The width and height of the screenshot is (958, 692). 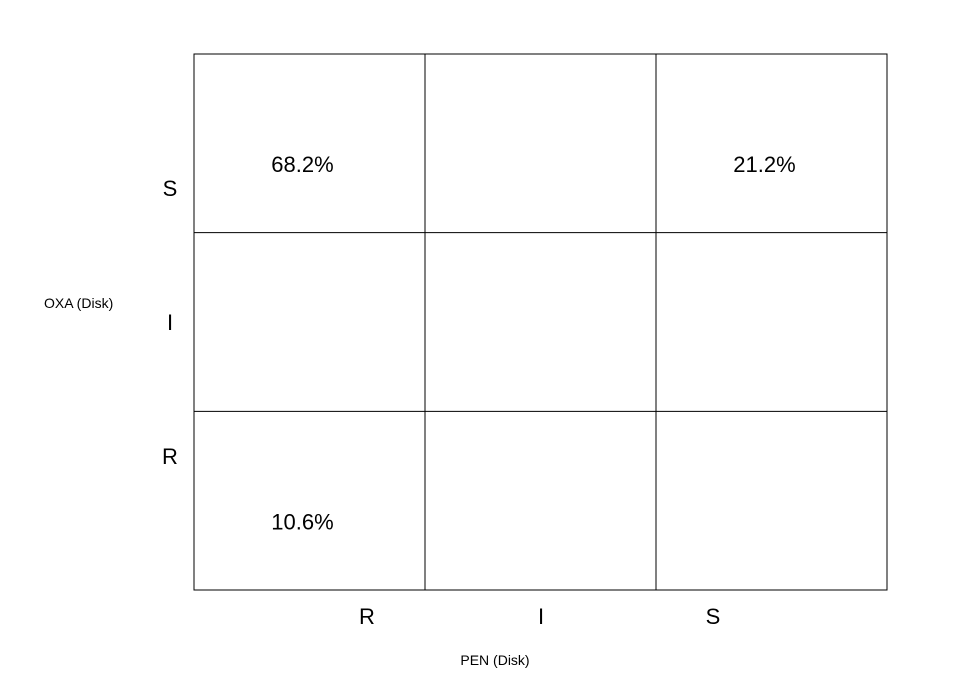 I want to click on cell-value-label: 68.2%, so click(x=302, y=164).